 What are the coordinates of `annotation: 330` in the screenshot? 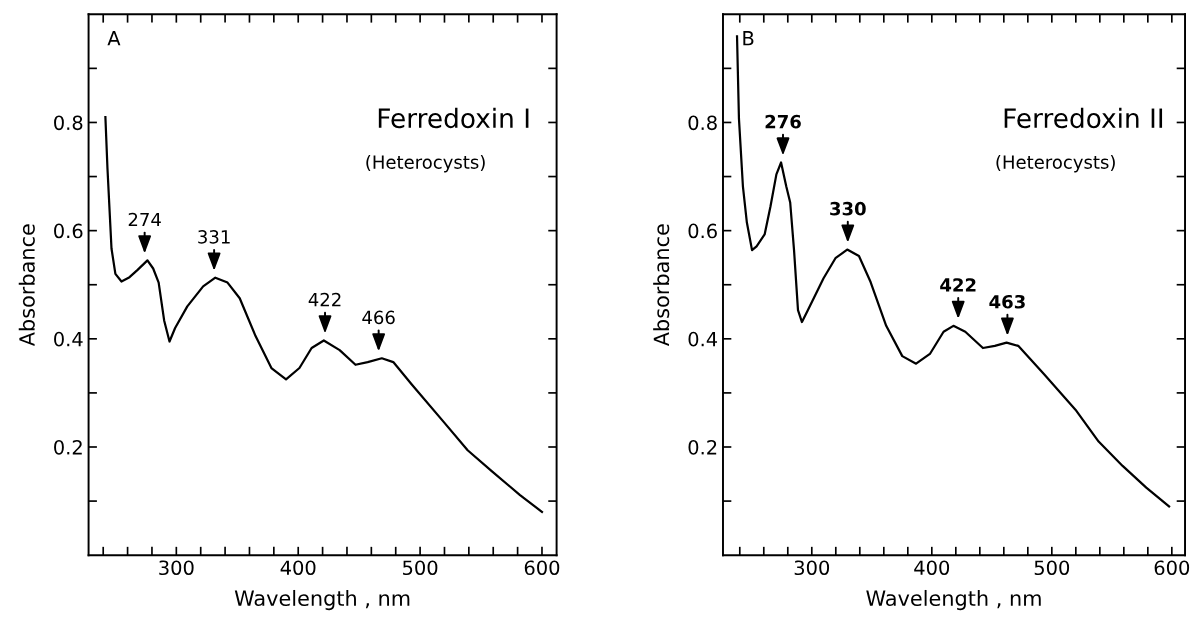 It's located at (848, 208).